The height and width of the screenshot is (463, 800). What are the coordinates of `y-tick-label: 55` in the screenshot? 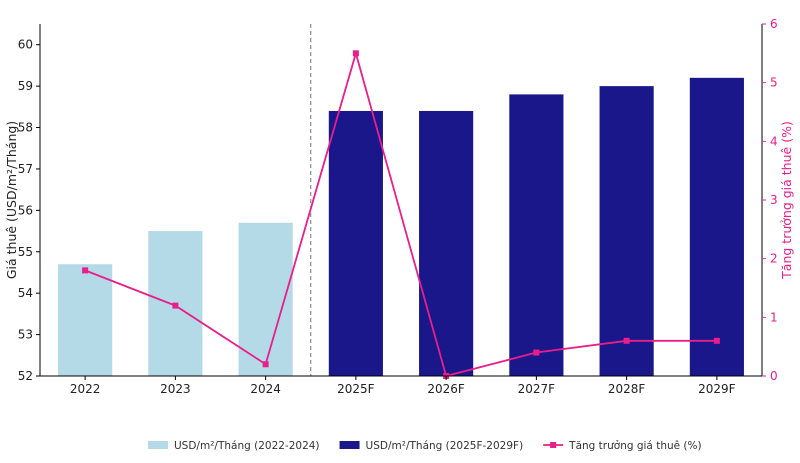 It's located at (25, 252).